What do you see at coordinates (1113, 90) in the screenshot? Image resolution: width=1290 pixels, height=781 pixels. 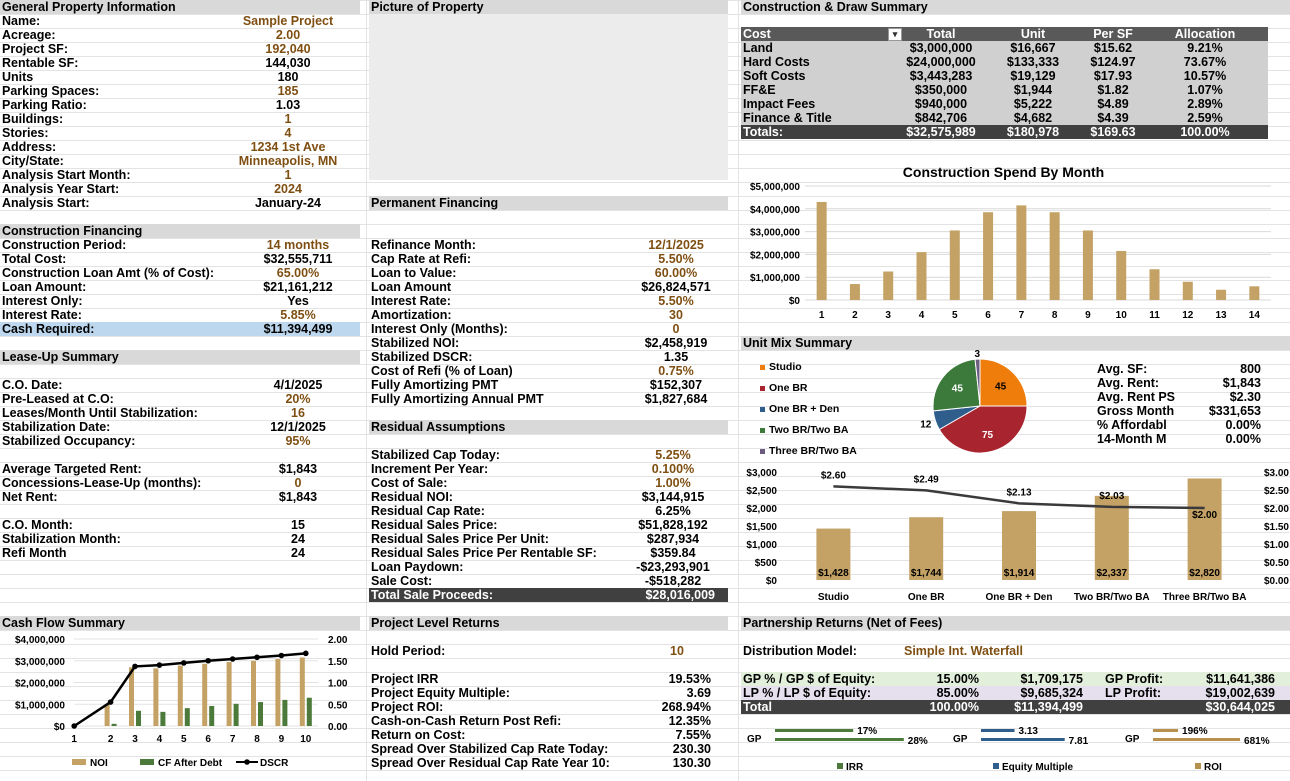 I see `draw-cell: $1.82` at bounding box center [1113, 90].